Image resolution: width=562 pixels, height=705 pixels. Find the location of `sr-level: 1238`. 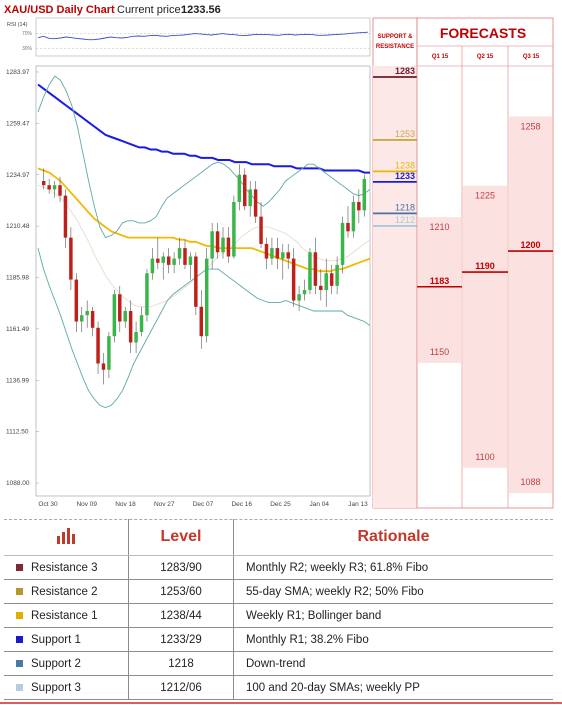

sr-level: 1238 is located at coordinates (395, 166).